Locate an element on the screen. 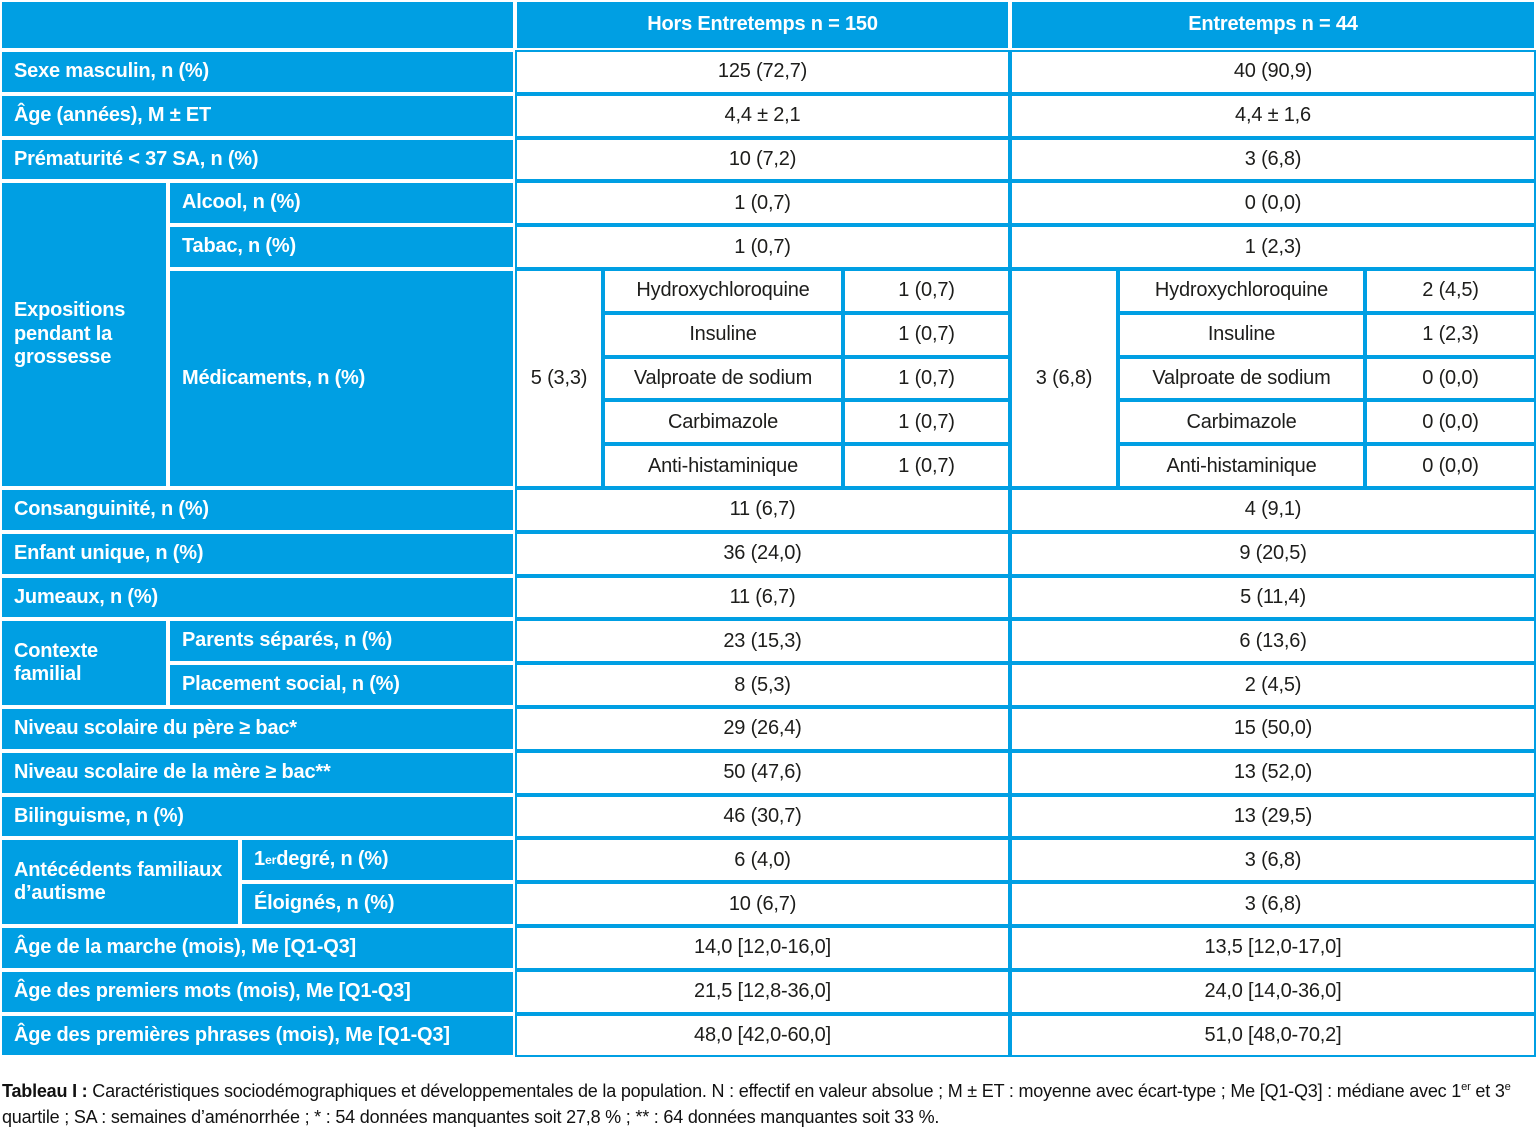  medicament-name-entretemps: Carbimazole is located at coordinates (1241, 422).